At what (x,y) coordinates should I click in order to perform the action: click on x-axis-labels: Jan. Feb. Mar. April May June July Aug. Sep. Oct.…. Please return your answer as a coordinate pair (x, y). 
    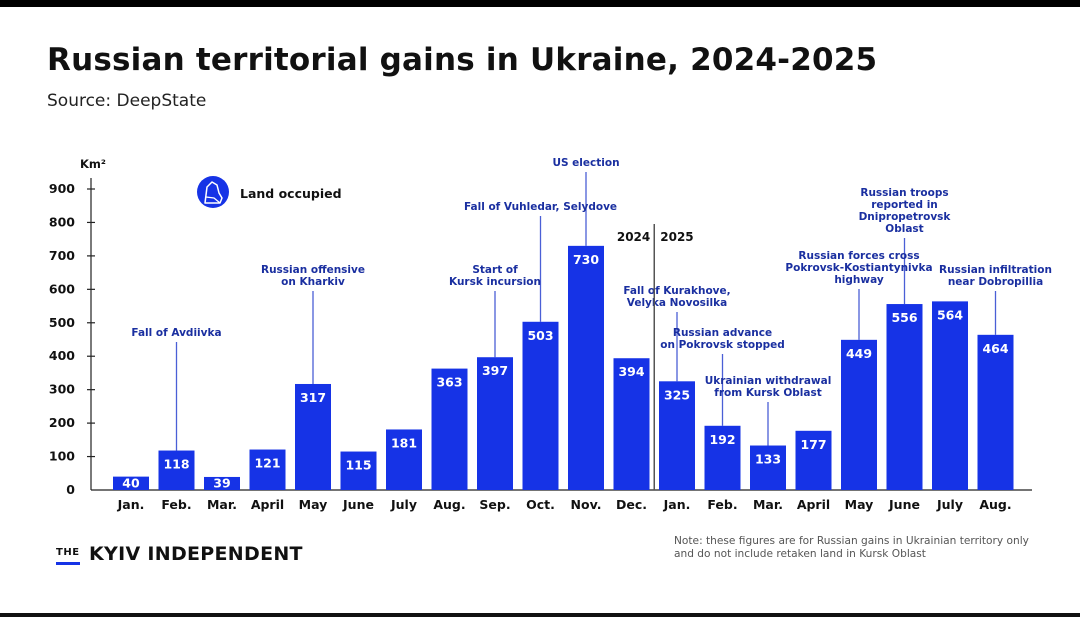
    Looking at the image, I should click on (564, 504).